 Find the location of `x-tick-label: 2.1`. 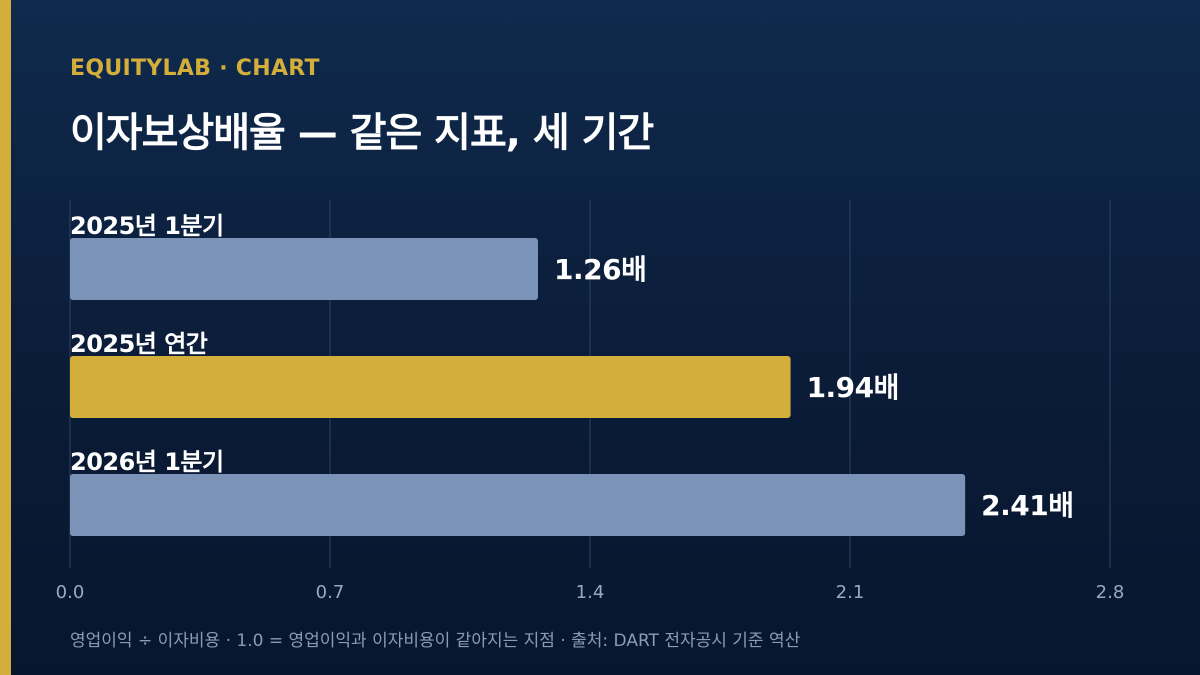

x-tick-label: 2.1 is located at coordinates (850, 592).